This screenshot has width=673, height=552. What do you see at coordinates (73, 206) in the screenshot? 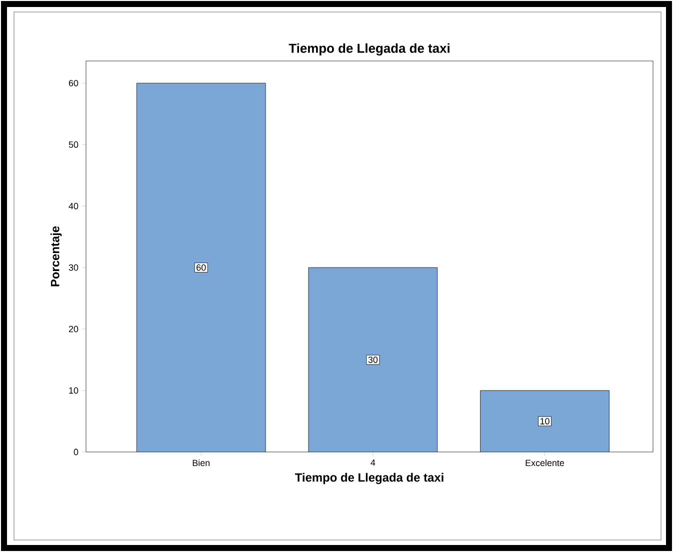
I see `y-tick-label: 40` at bounding box center [73, 206].